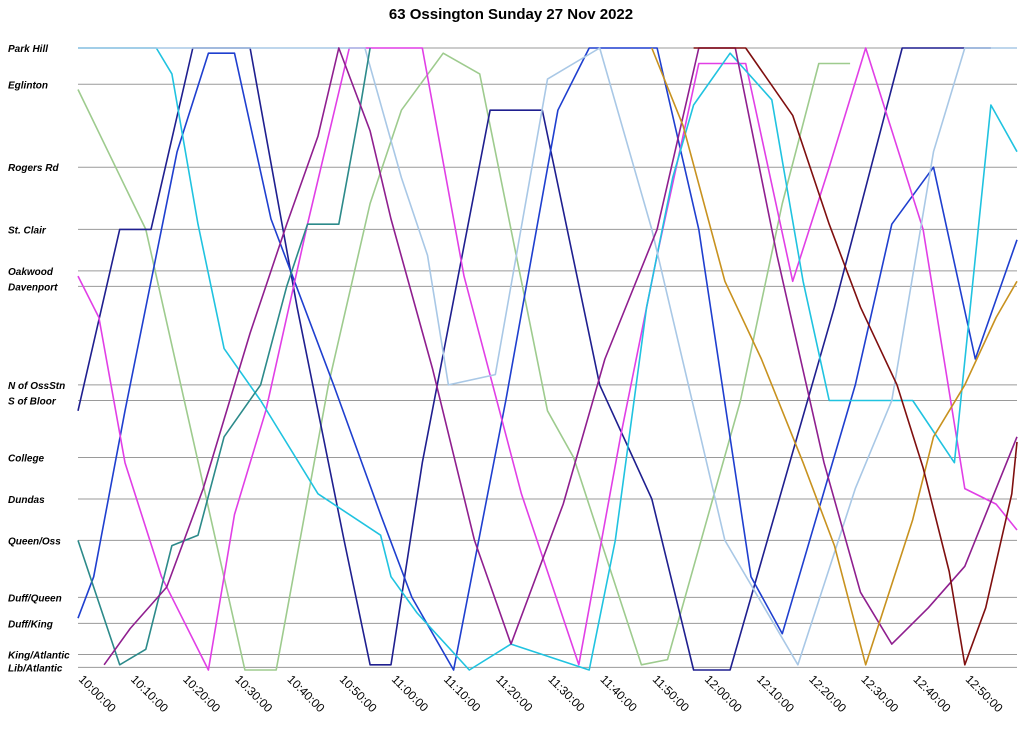  What do you see at coordinates (984, 693) in the screenshot?
I see `time-tick-17: 12:50:00` at bounding box center [984, 693].